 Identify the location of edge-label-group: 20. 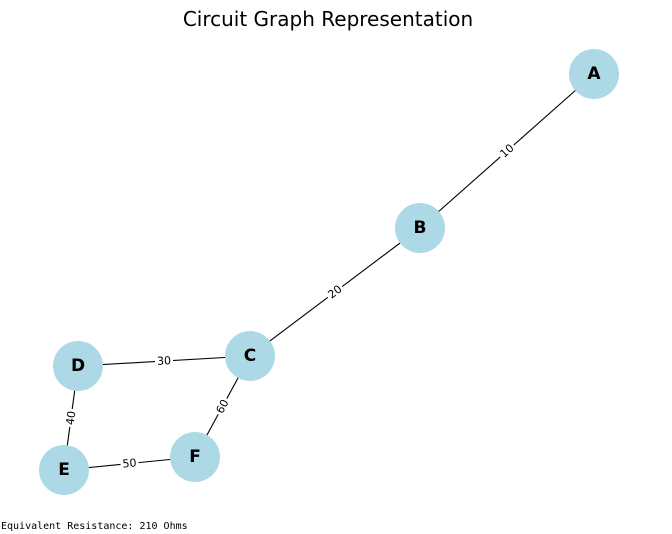
(335, 292).